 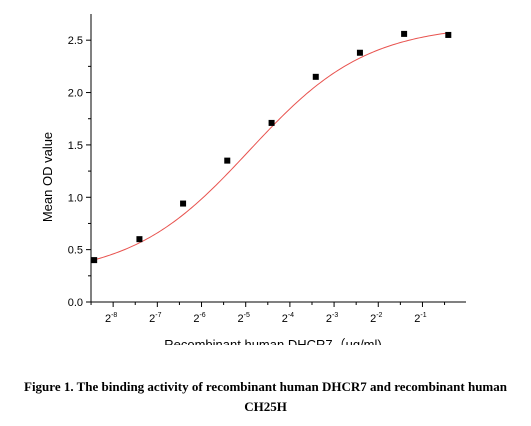 I want to click on y-tick-label: 1.5, so click(x=75, y=146).